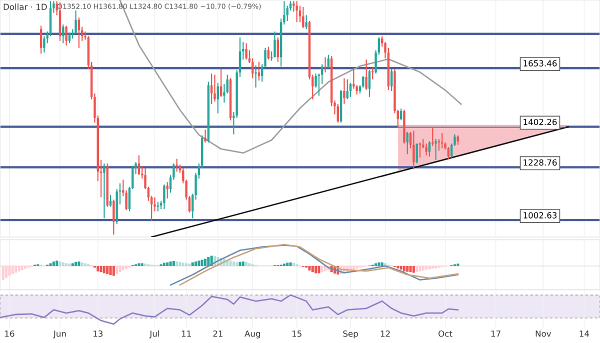  What do you see at coordinates (154, 334) in the screenshot?
I see `x-tick-label: Jul` at bounding box center [154, 334].